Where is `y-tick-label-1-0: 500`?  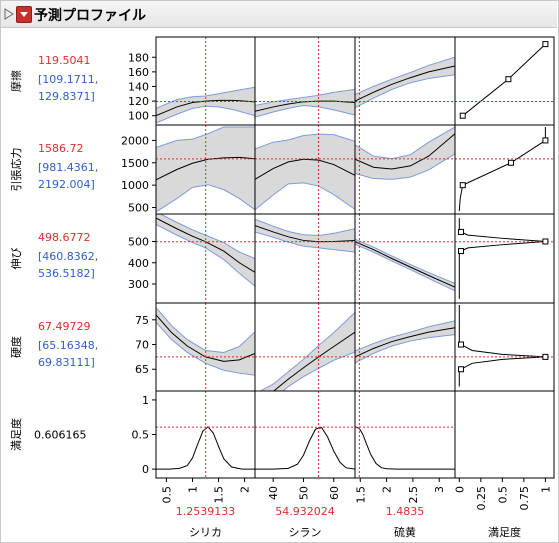
y-tick-label-1-0: 500 is located at coordinates (138, 208).